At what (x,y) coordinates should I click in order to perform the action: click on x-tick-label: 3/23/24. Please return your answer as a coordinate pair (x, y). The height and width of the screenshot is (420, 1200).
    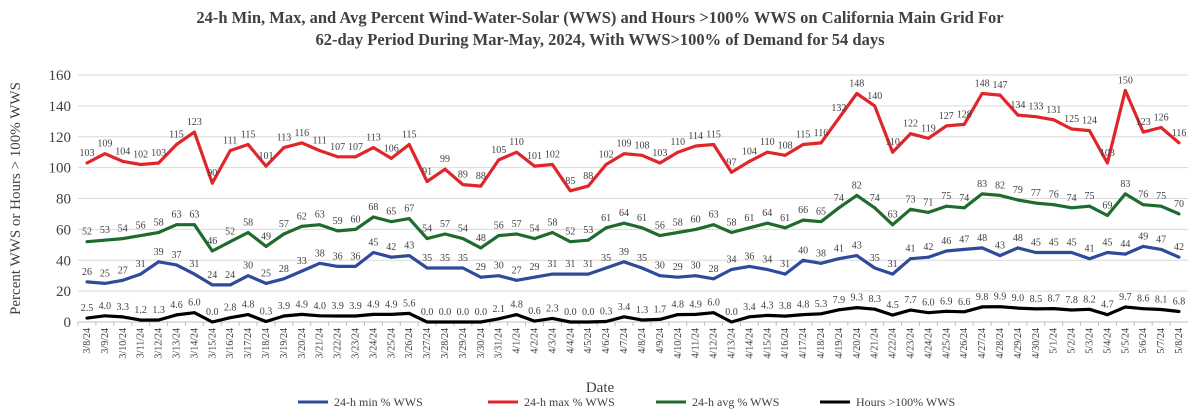
    Looking at the image, I should click on (356, 343).